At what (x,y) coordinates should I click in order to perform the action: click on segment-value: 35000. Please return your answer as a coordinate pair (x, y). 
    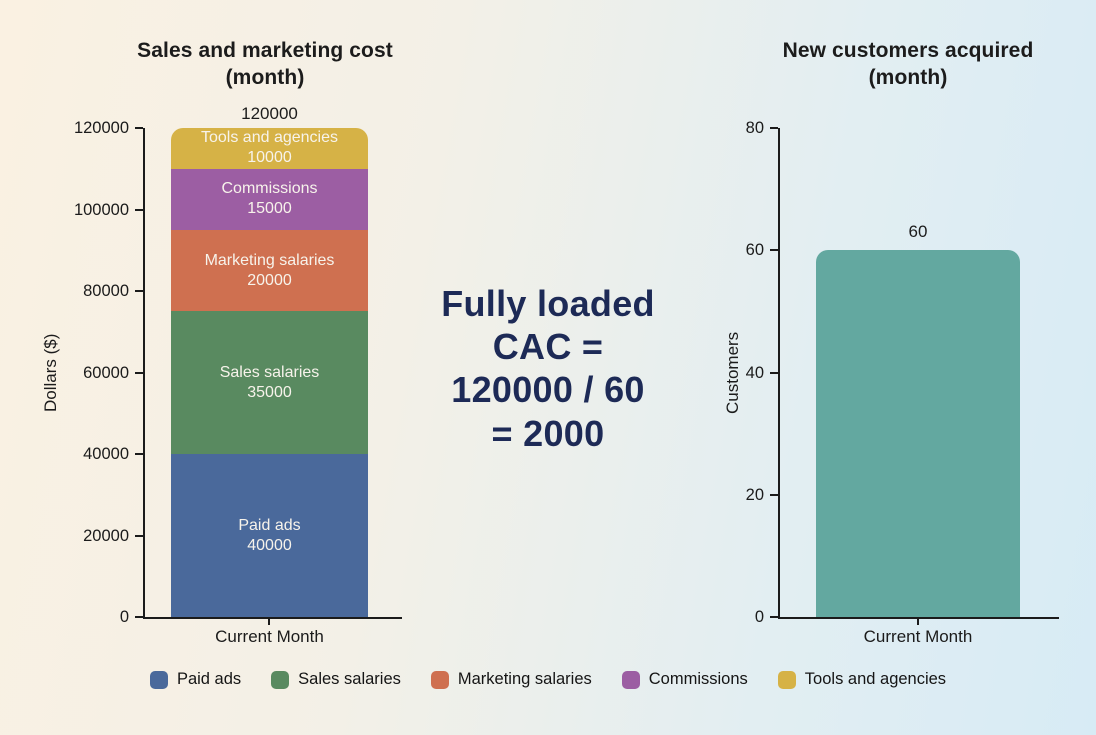
    Looking at the image, I should click on (269, 392).